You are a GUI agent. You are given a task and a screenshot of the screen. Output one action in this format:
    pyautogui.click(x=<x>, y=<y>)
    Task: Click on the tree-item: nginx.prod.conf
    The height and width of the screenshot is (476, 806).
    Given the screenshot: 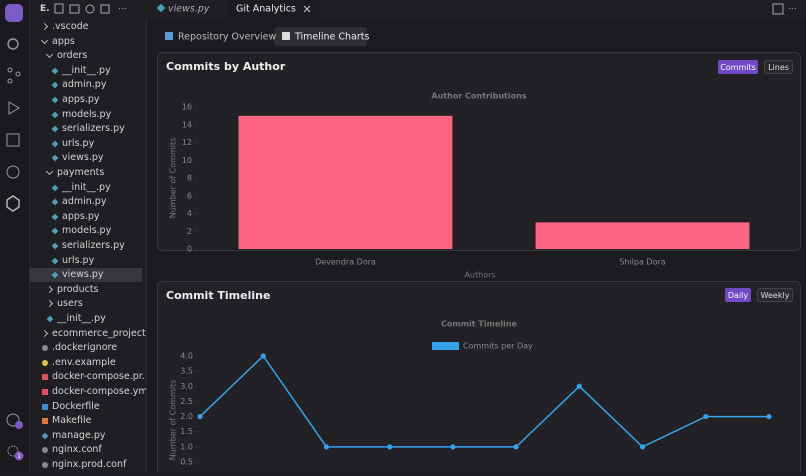 What is the action you would take?
    pyautogui.click(x=86, y=465)
    